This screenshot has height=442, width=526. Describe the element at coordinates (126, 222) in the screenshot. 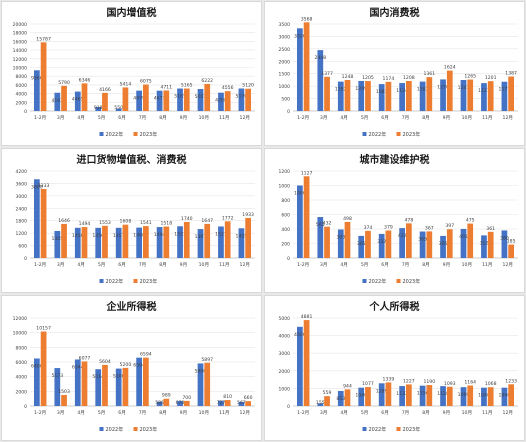

I see `data-label: 1608` at that location.